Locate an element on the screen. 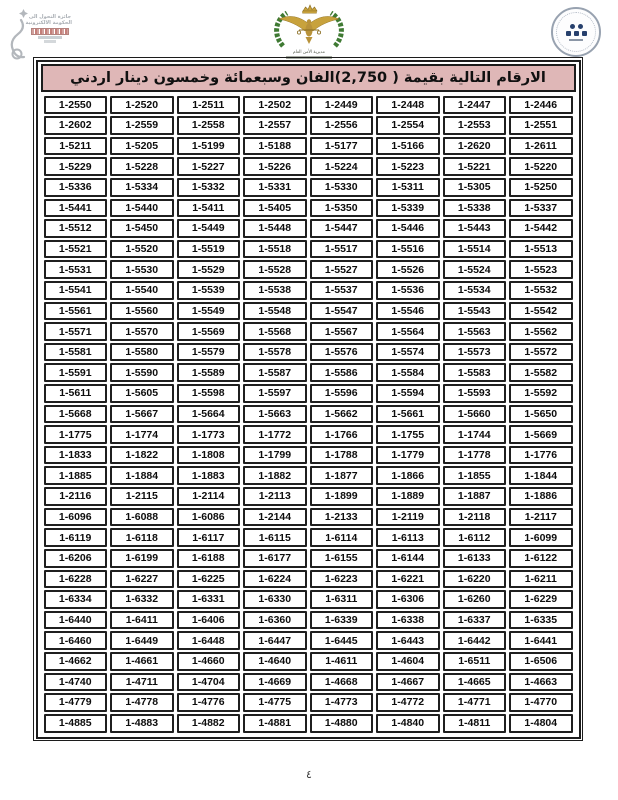 Image resolution: width=618 pixels, height=800 pixels. number-cell: 1-4776 is located at coordinates (208, 702).